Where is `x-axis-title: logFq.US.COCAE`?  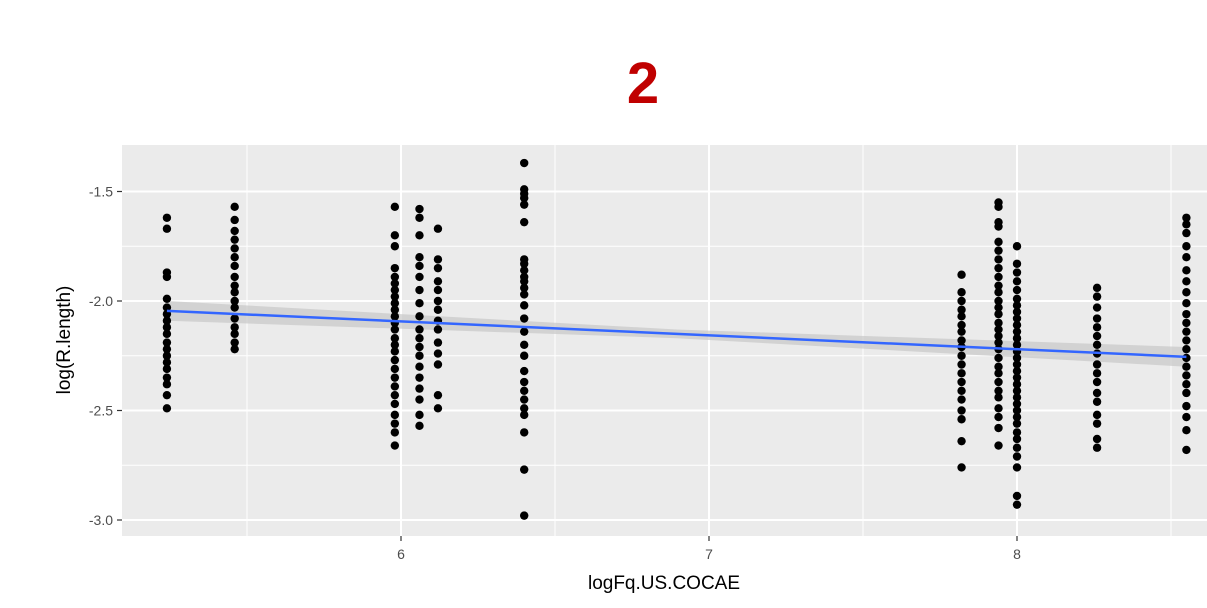 x-axis-title: logFq.US.COCAE is located at coordinates (664, 583).